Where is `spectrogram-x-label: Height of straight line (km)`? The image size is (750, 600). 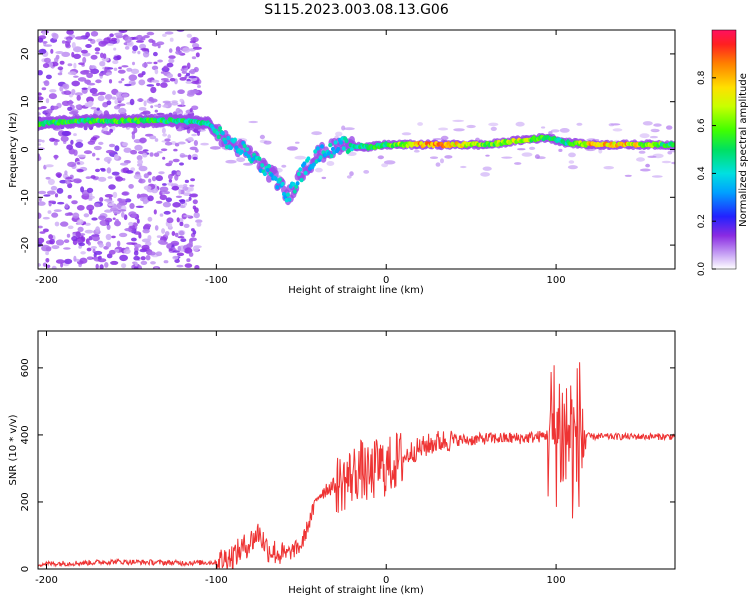
spectrogram-x-label: Height of straight line (km) is located at coordinates (356, 290).